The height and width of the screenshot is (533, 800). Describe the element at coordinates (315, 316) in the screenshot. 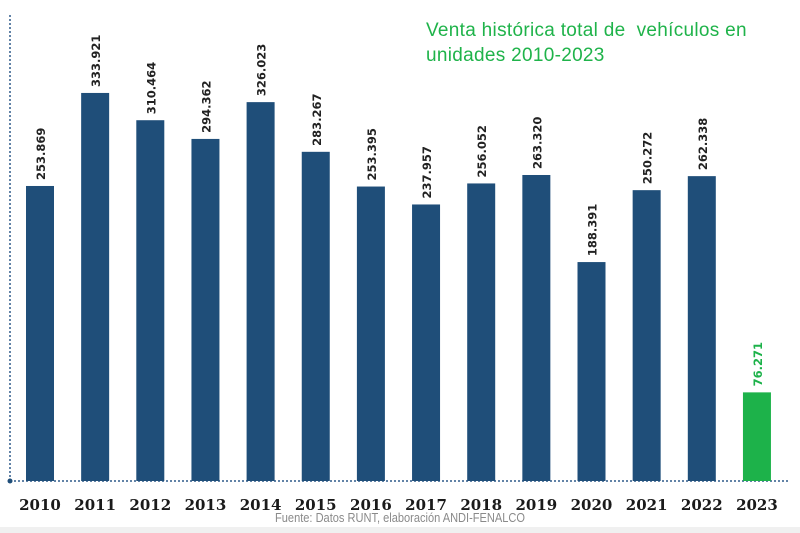

I see `bar-2015` at that location.